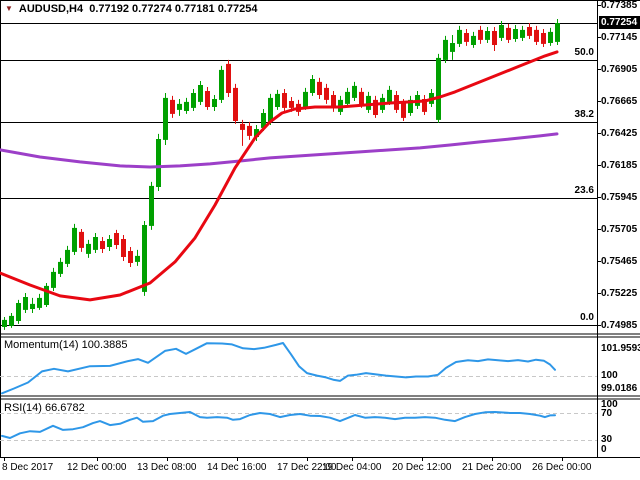 The width and height of the screenshot is (640, 480). What do you see at coordinates (620, 348) in the screenshot?
I see `indicator-scale-label: 101.9593` at bounding box center [620, 348].